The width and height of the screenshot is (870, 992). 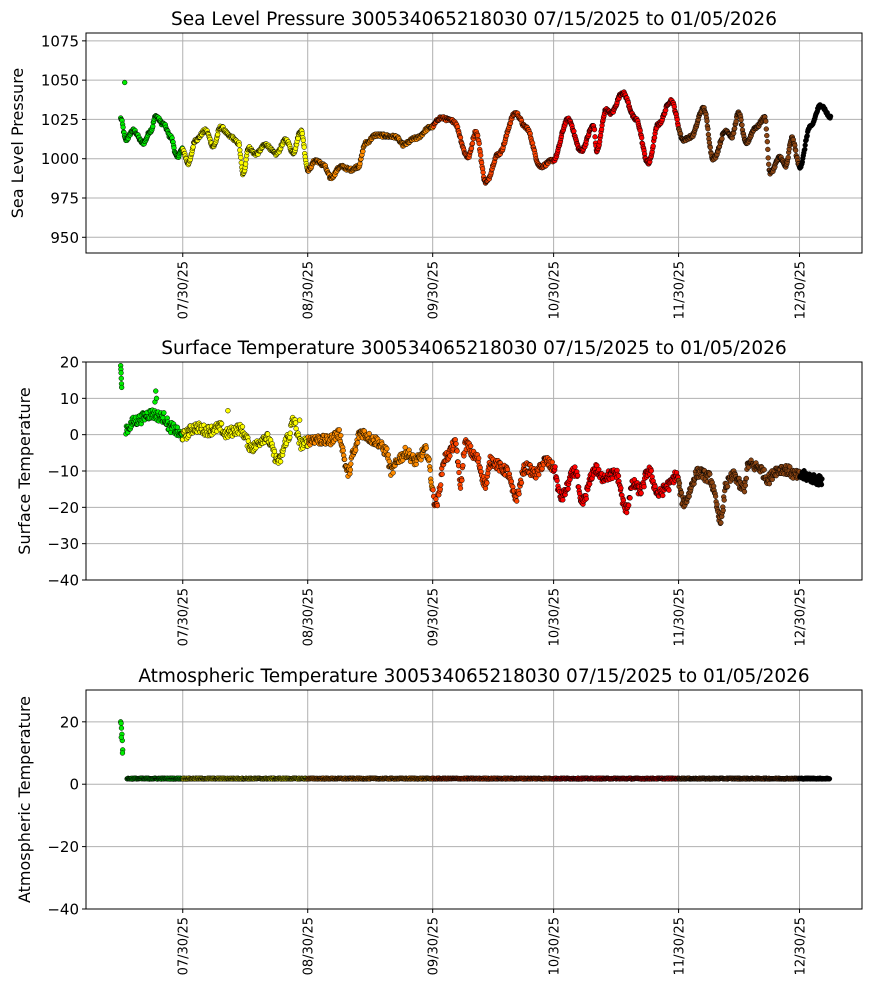 What do you see at coordinates (17, 143) in the screenshot?
I see `y-axis-label: Sea Level Pressure` at bounding box center [17, 143].